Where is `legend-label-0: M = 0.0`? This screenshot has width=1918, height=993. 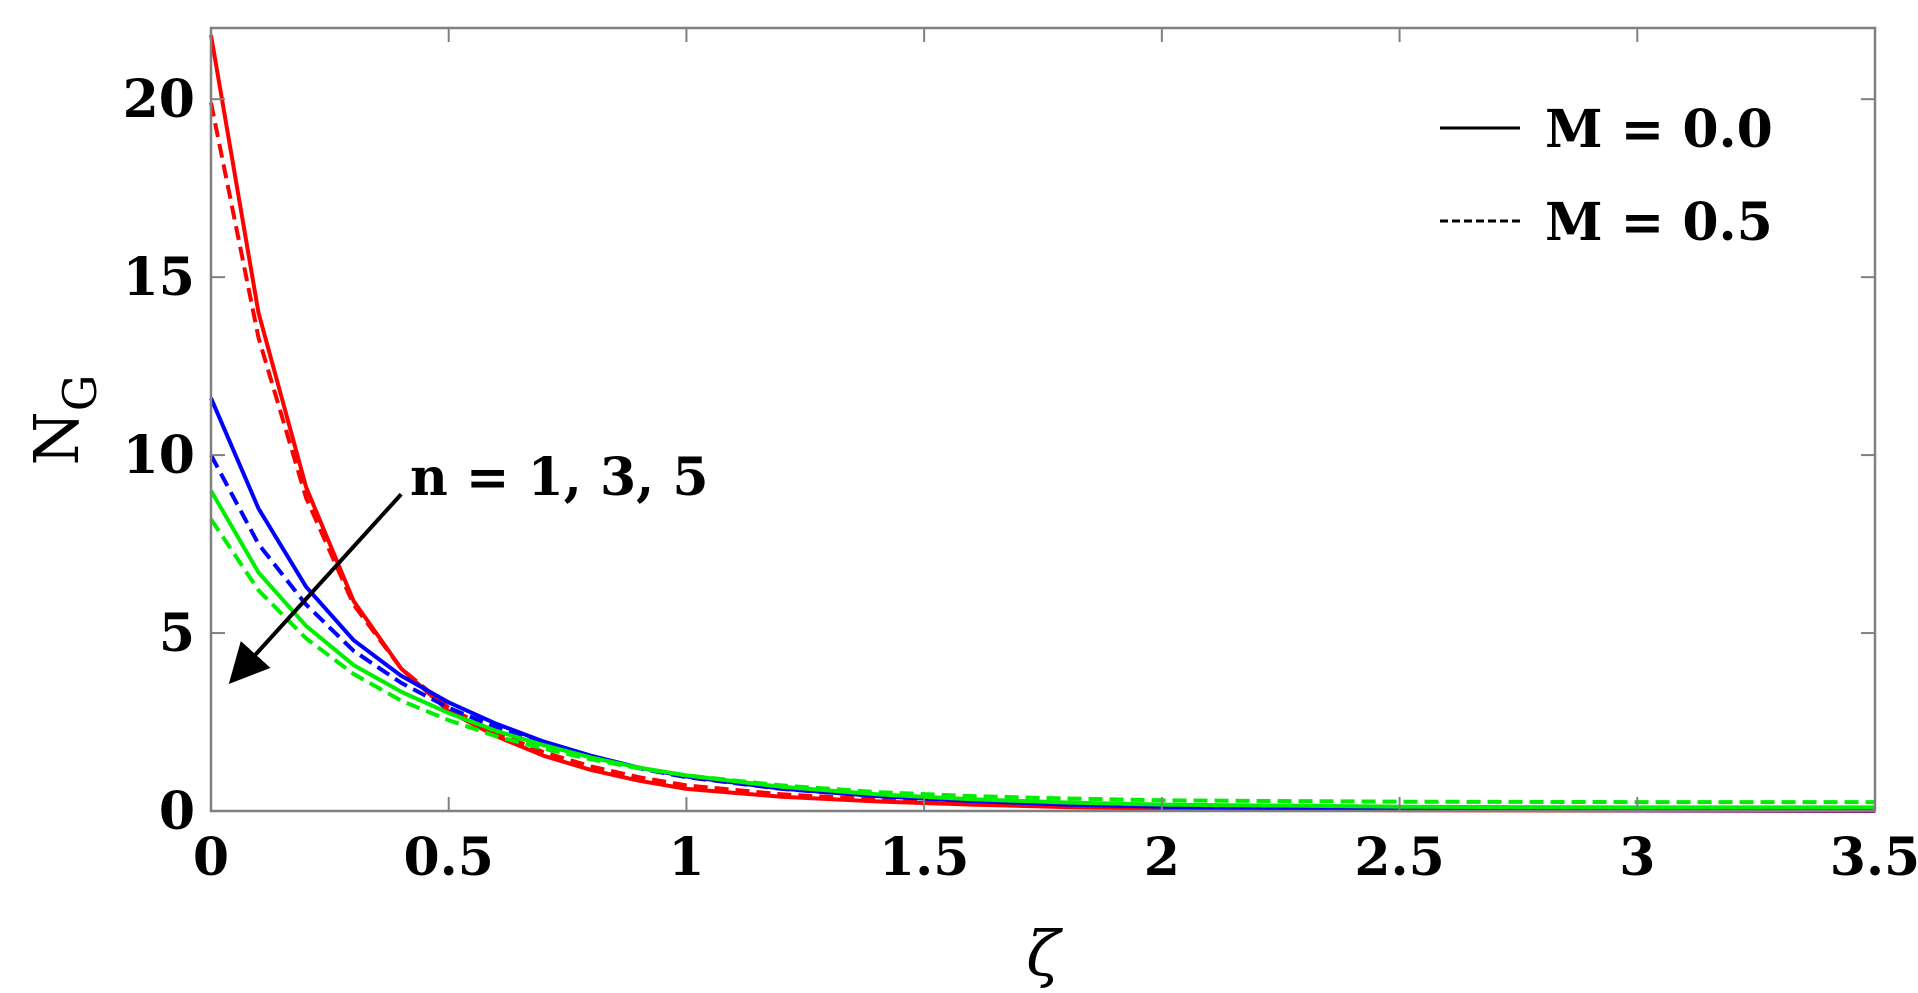
legend-label-0: M = 0.0 is located at coordinates (1659, 129).